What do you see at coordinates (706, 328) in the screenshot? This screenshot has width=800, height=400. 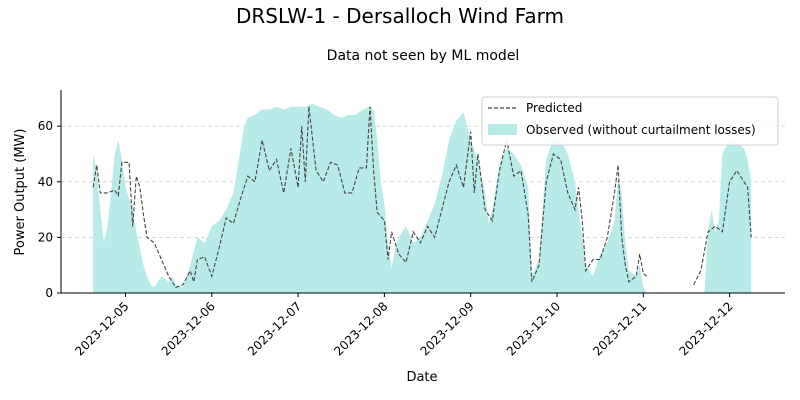 I see `x-tick-label: 2023-12-12` at bounding box center [706, 328].